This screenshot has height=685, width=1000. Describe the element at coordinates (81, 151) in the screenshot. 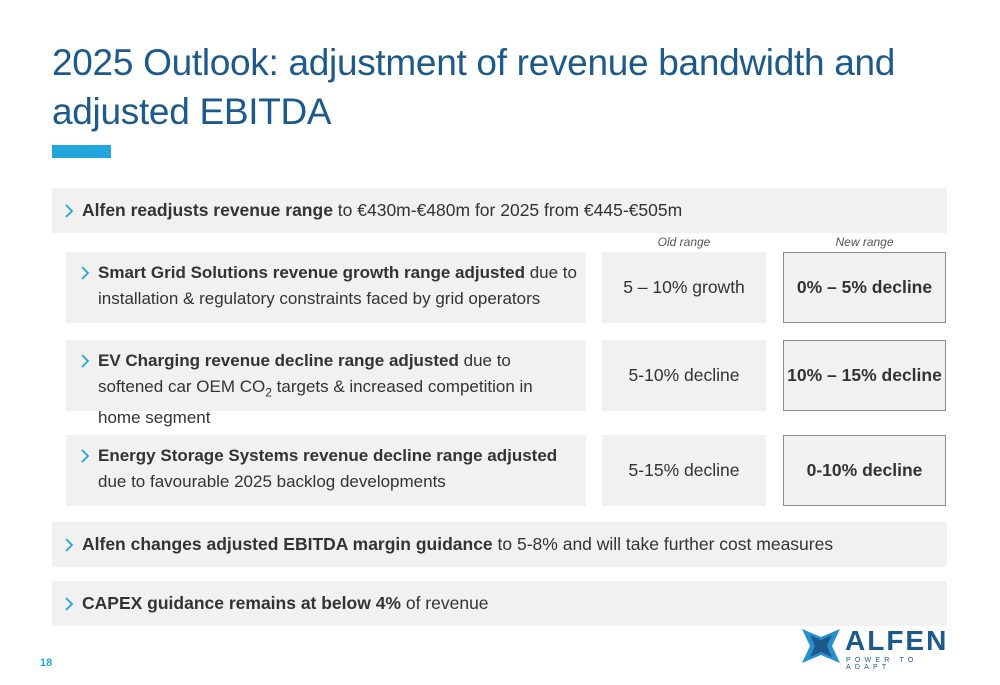

I see `title-accent-bar` at that location.